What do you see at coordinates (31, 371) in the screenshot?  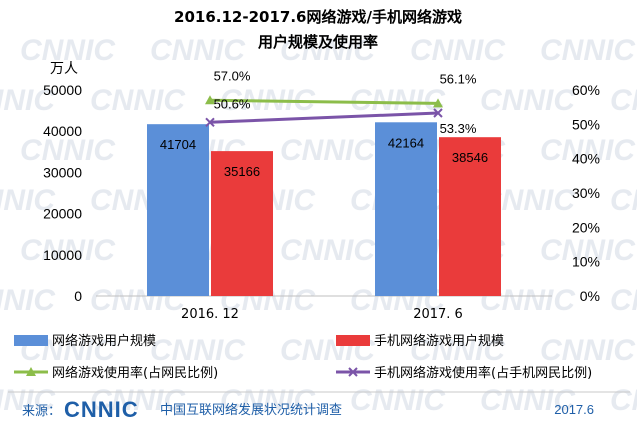 I see `legend-marker-triangle` at bounding box center [31, 371].